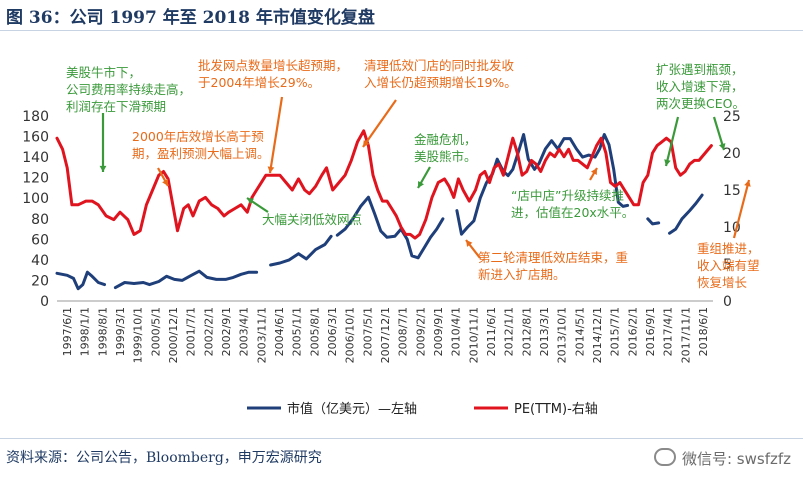 This screenshot has width=803, height=495. I want to click on x-tick-label: 2018/6/1, so click(703, 331).